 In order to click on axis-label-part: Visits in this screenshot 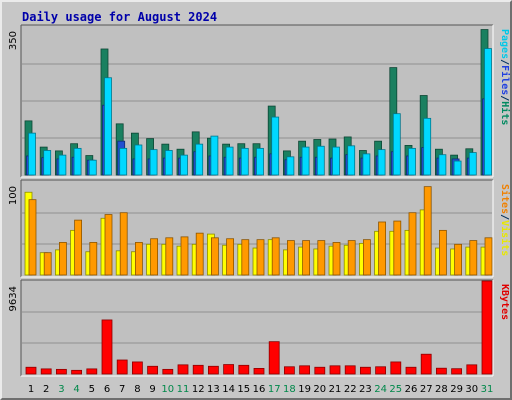, I will do `click(505, 238)`.